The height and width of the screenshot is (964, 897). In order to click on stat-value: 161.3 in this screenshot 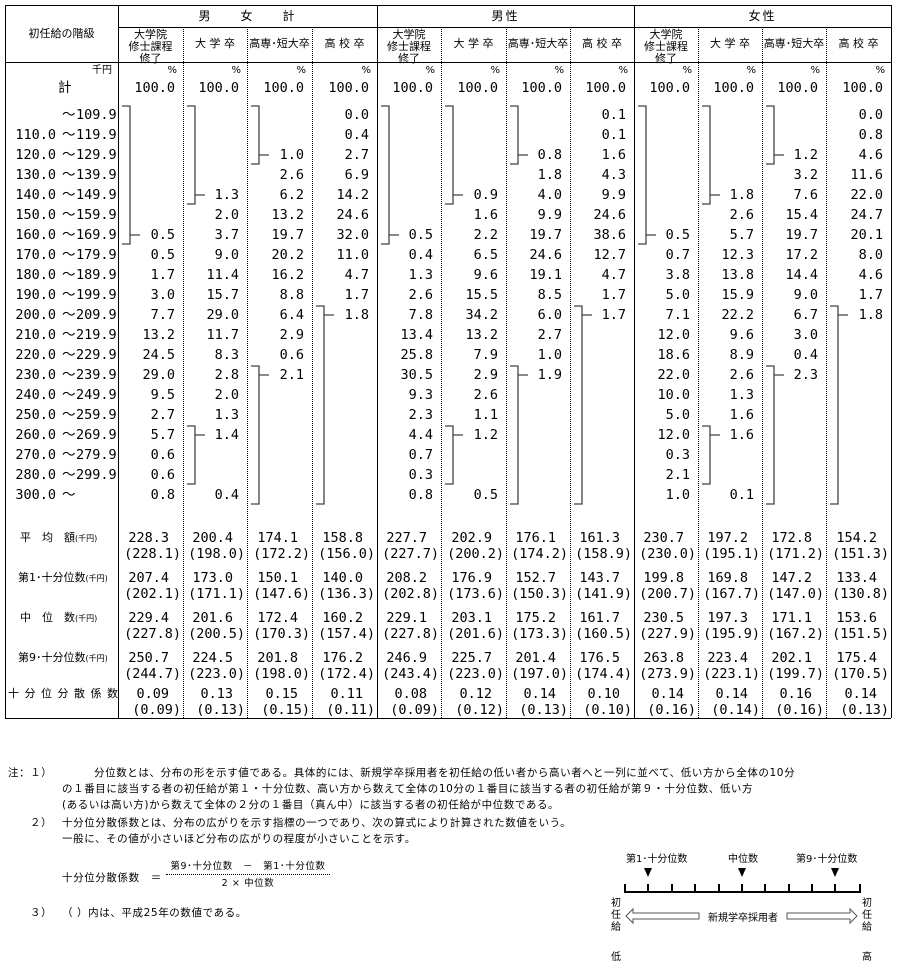, I will do `click(599, 538)`.